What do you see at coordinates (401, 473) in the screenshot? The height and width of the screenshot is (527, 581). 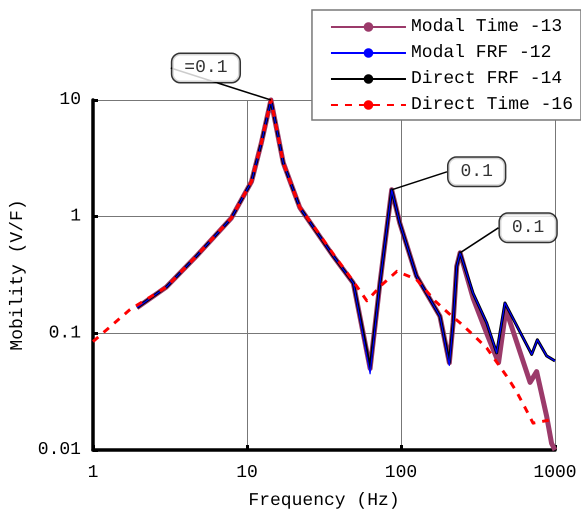 I see `x-tick-label: 100` at bounding box center [401, 473].